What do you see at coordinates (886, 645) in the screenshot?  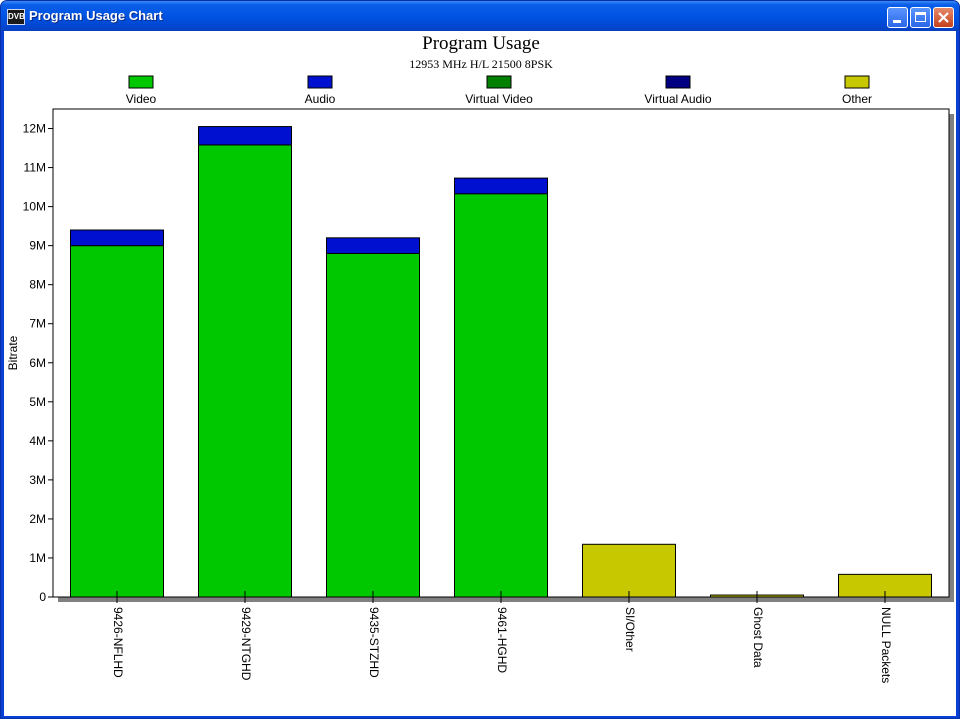 I see `x-tick-label-6: NULL Packets` at bounding box center [886, 645].